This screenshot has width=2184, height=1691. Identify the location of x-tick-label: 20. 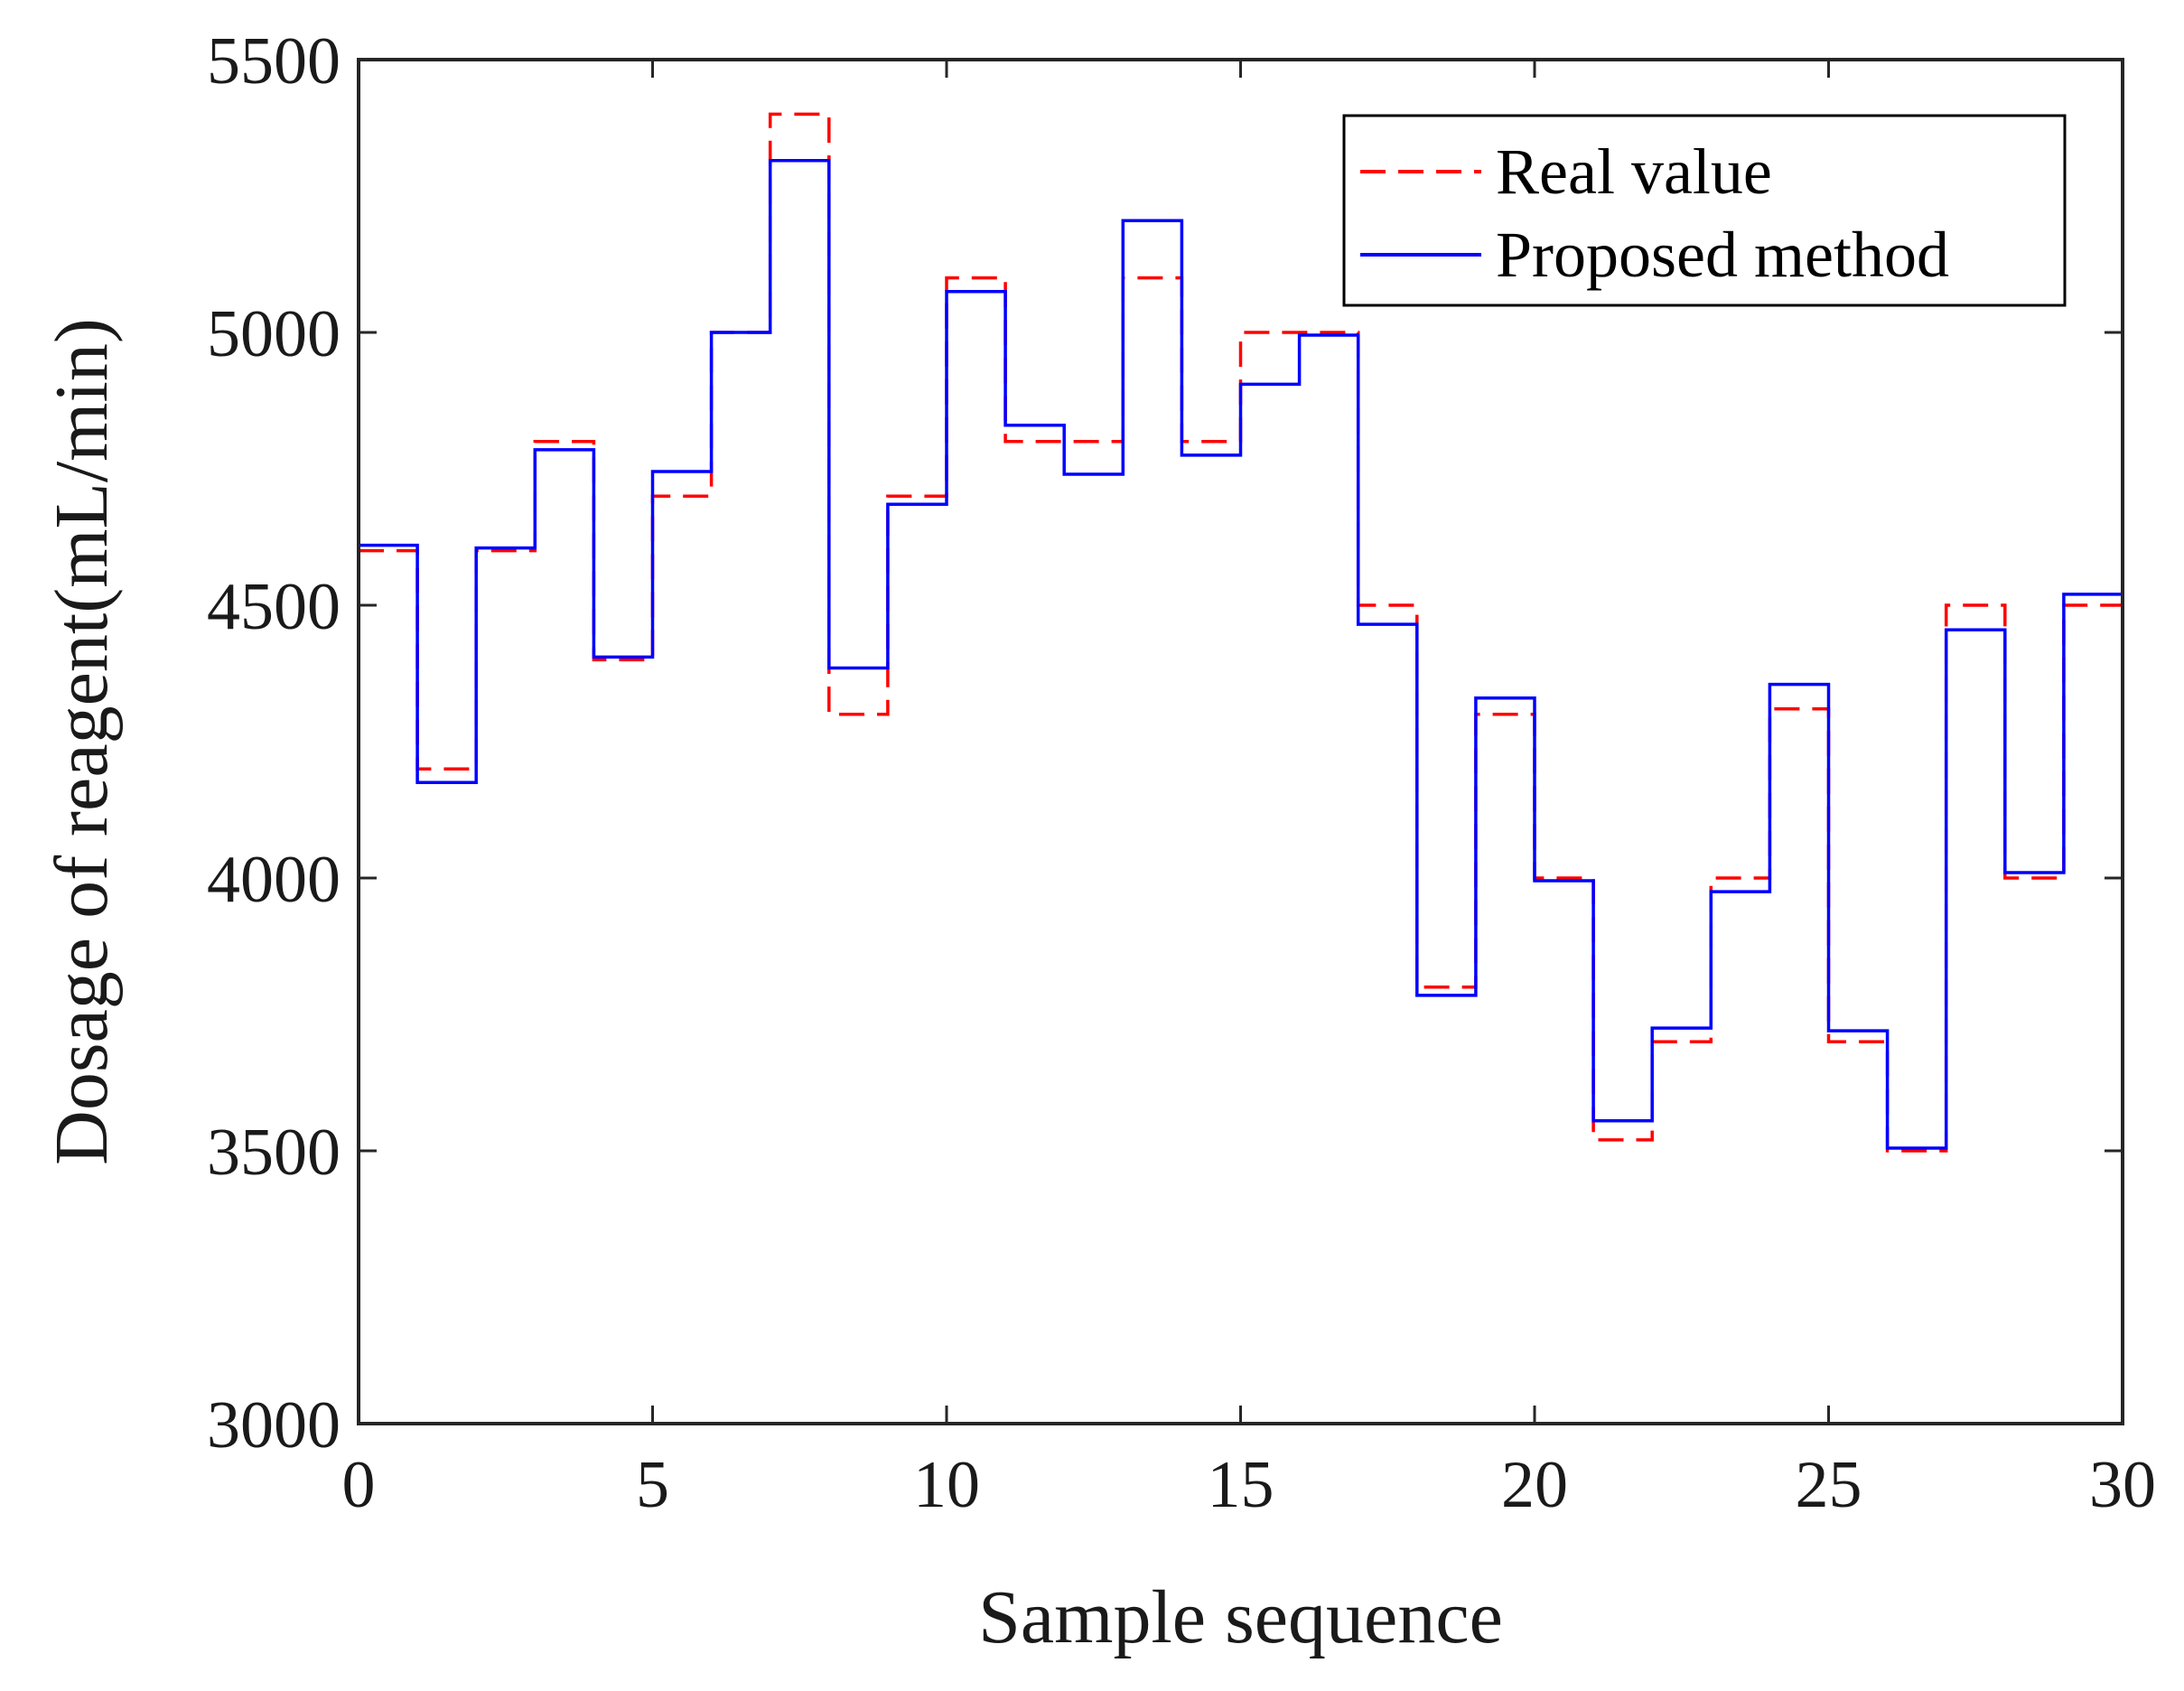
(1534, 1485).